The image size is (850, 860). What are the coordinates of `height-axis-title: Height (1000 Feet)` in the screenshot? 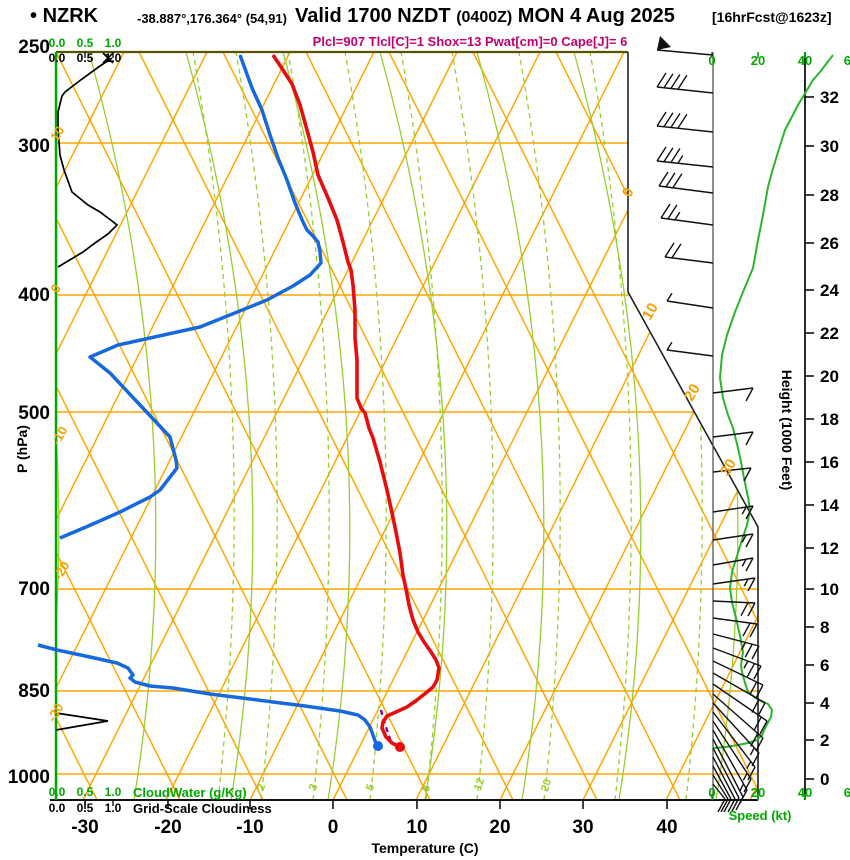 It's located at (787, 430).